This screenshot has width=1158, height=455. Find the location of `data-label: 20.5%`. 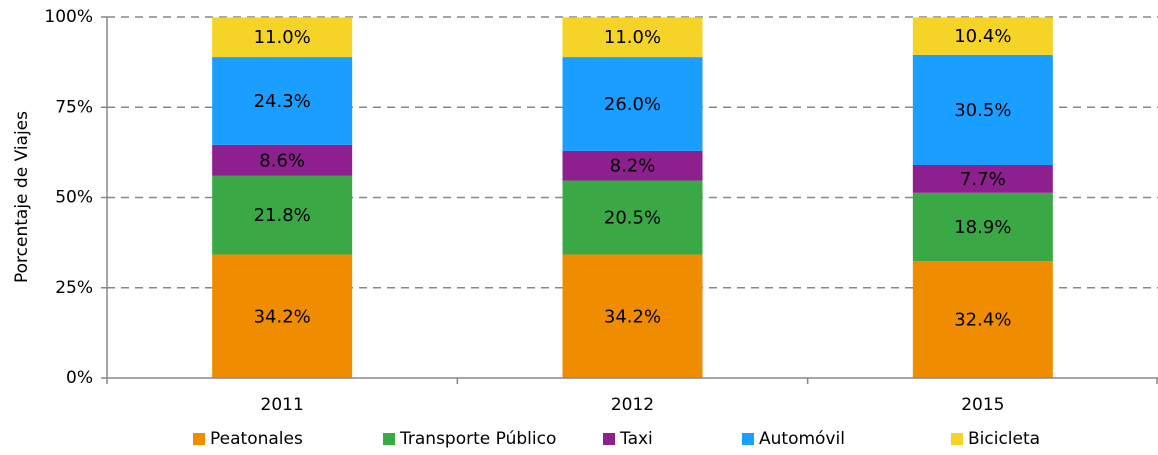

data-label: 20.5% is located at coordinates (632, 218).